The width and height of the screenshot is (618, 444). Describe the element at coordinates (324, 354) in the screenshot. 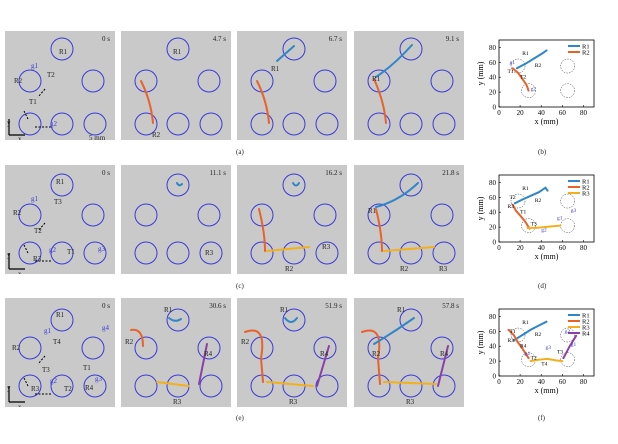

I see `frame-annotation: R4` at that location.